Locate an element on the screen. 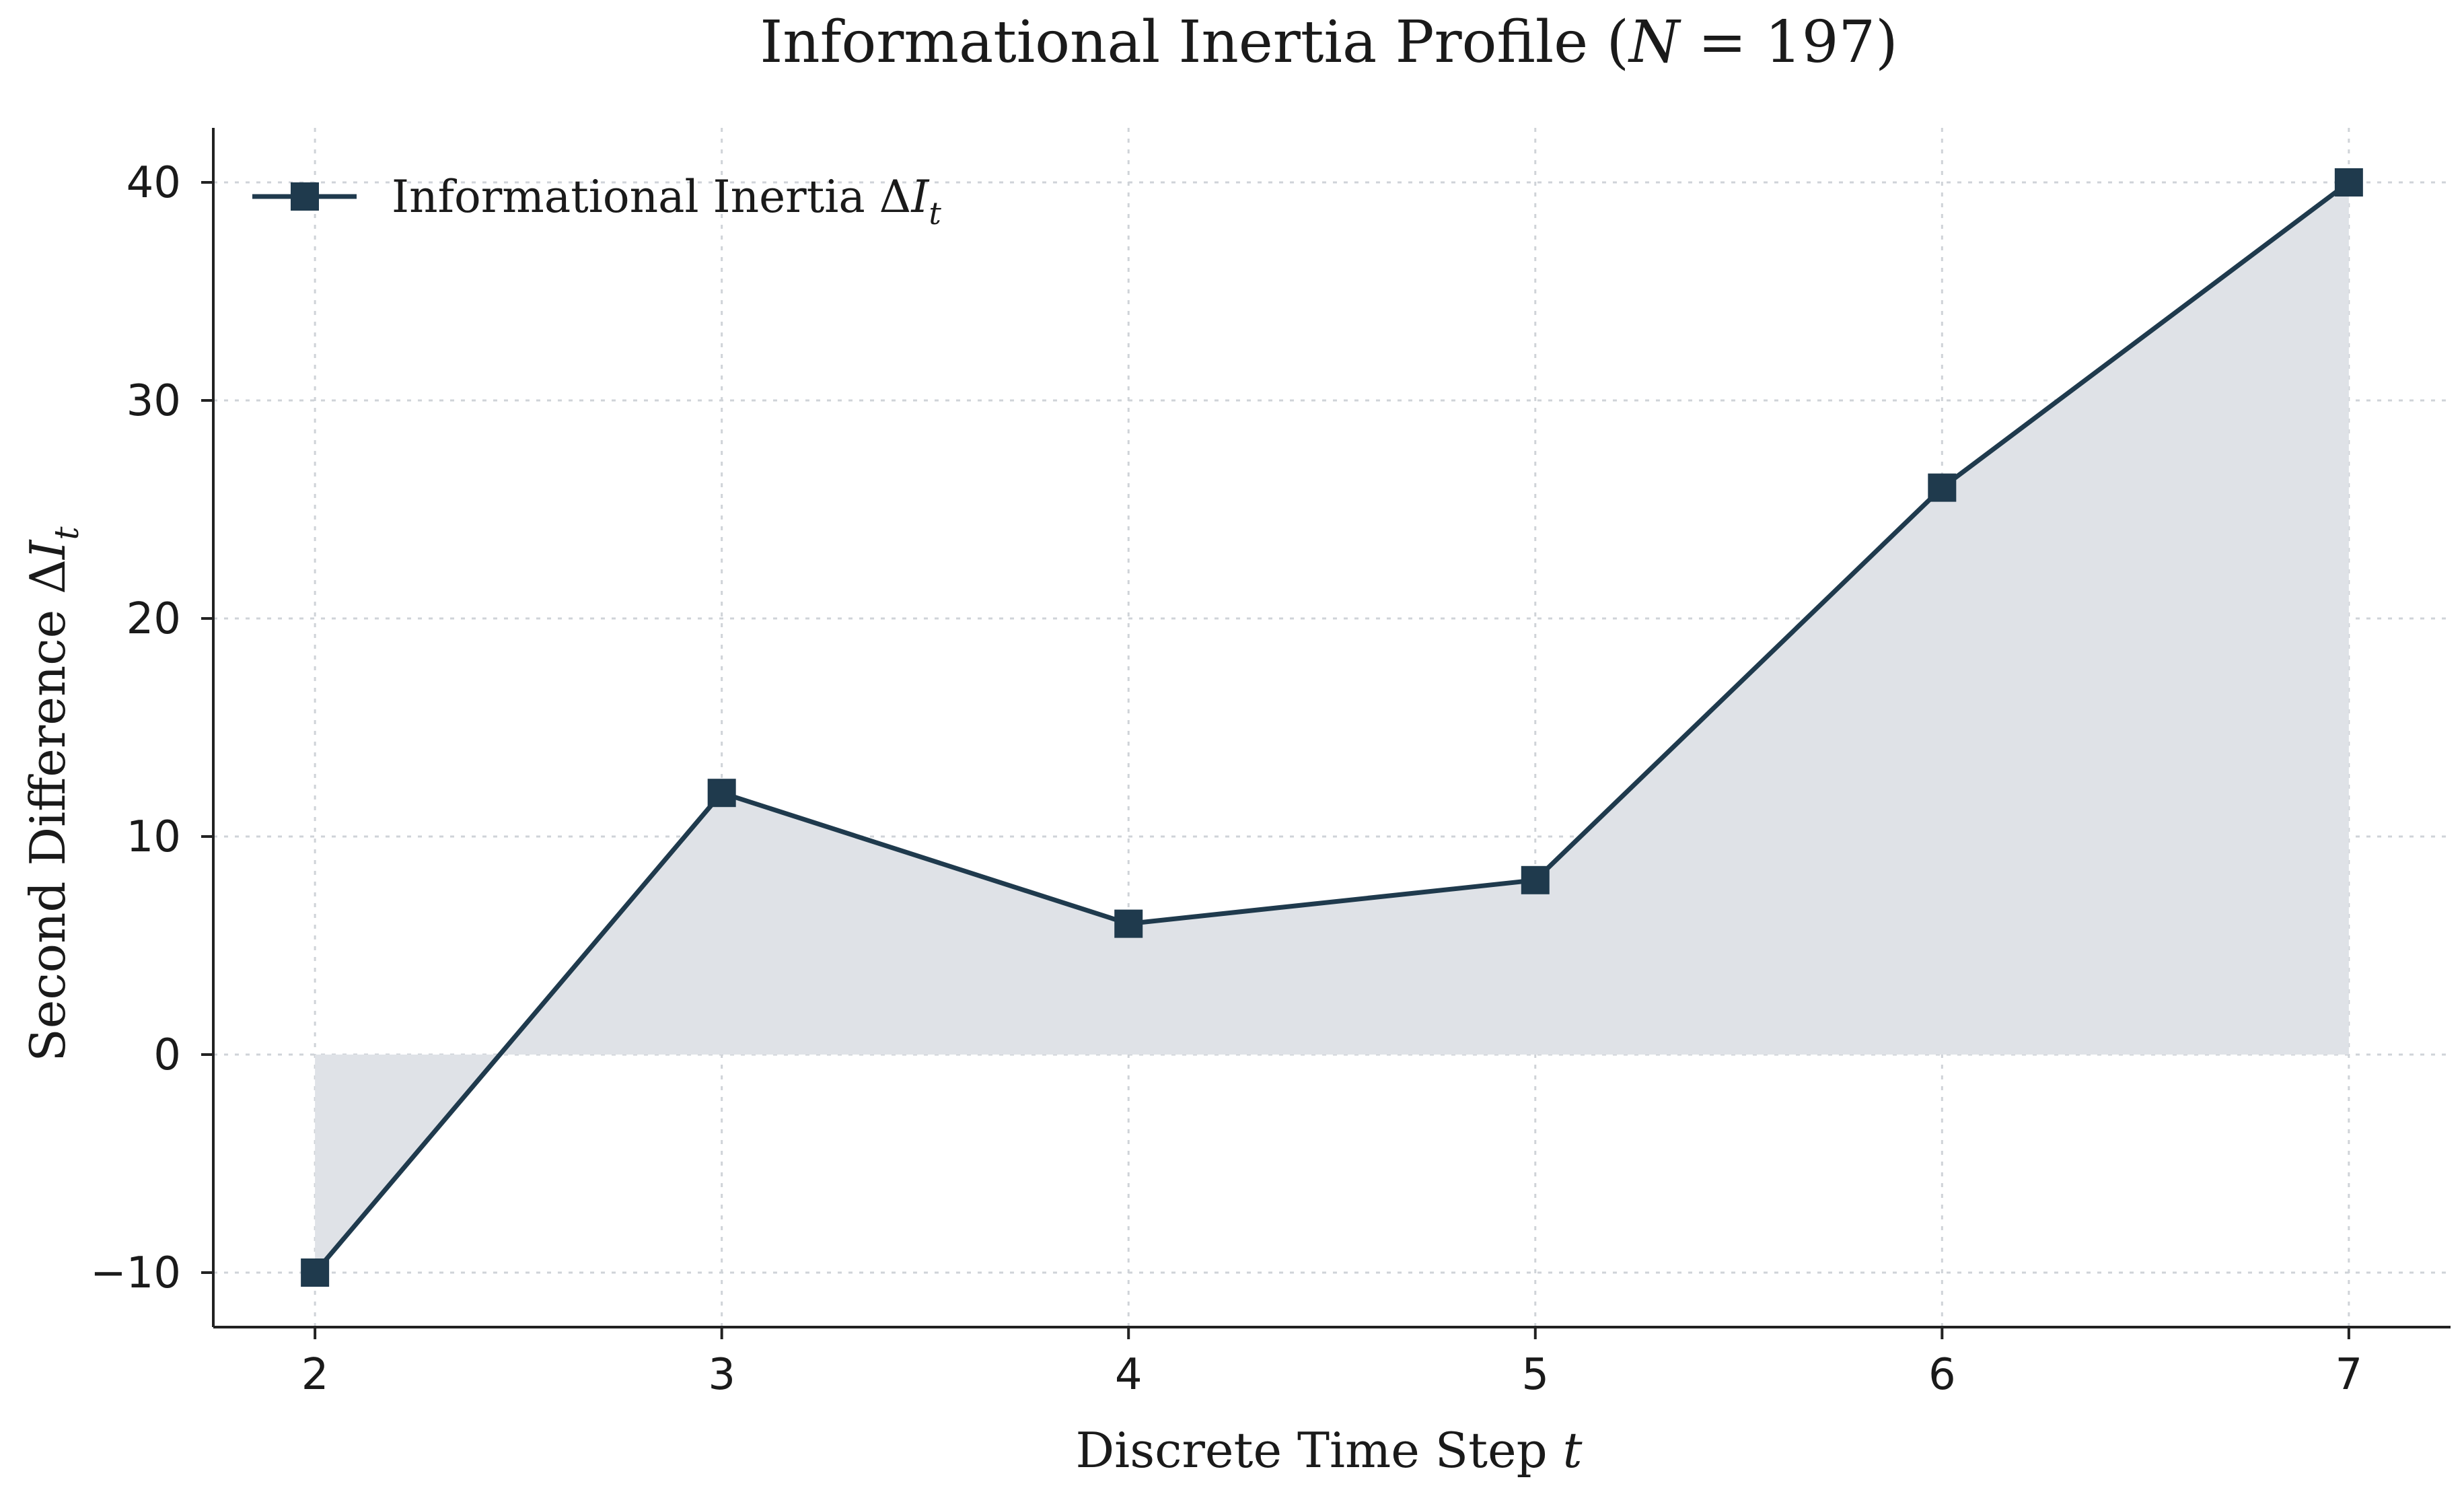 Image resolution: width=2464 pixels, height=1492 pixels. y-axis-label-text: Second Difference Δ is located at coordinates (48, 811).